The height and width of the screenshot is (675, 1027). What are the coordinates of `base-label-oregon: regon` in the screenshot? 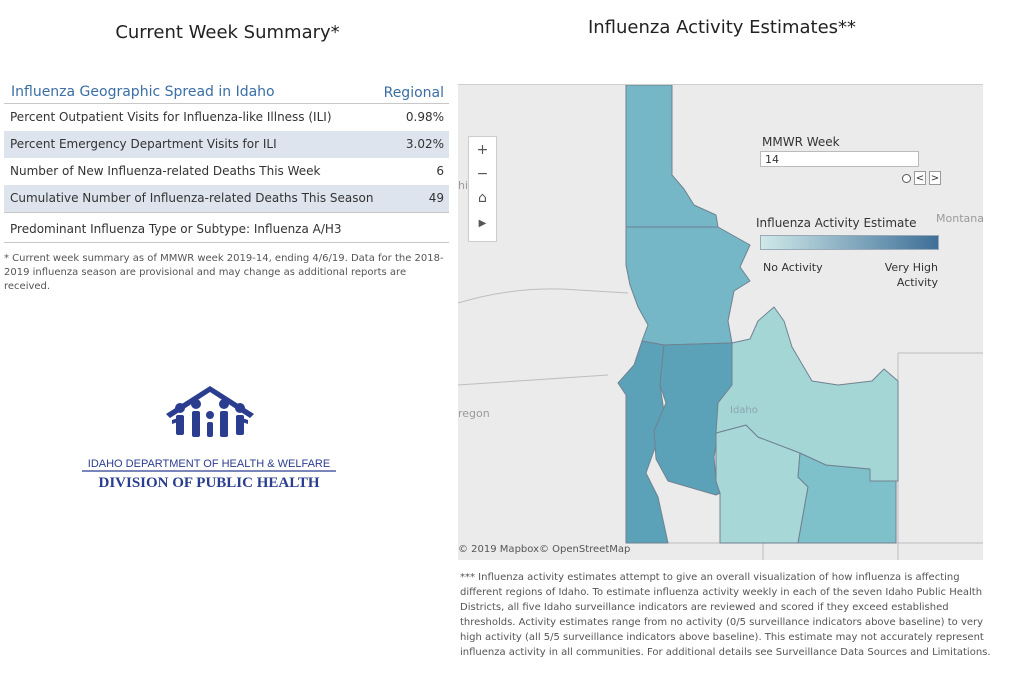 It's located at (474, 413).